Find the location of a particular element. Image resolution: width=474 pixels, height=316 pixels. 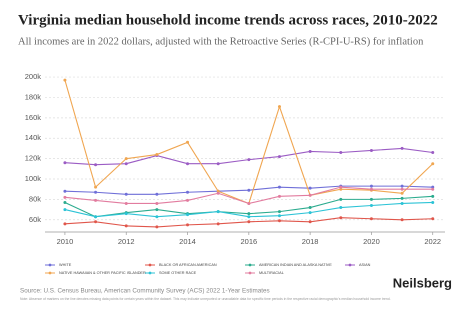

legend-label: NATIVE HAWAIIAN & OTHER PACIFIC ISLANDER is located at coordinates (102, 273).